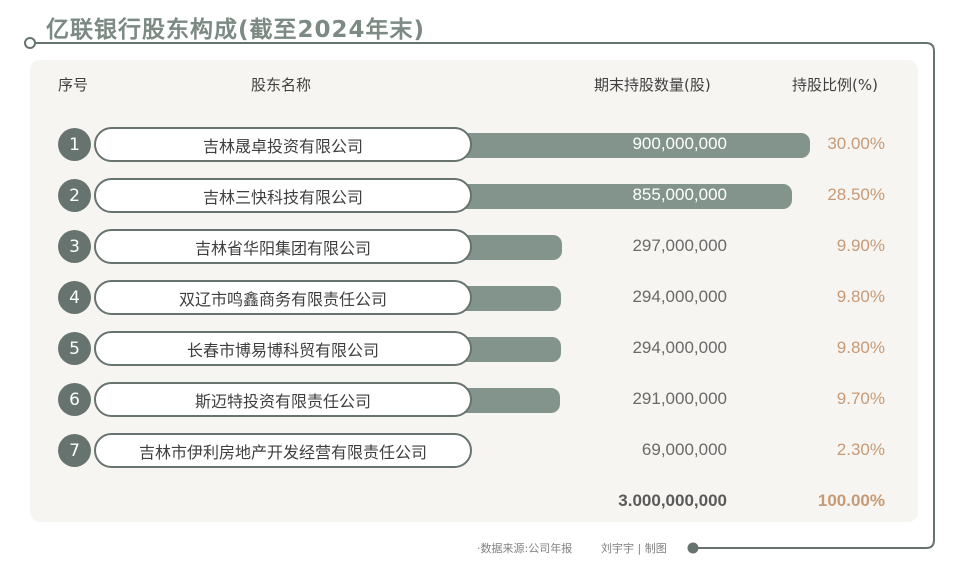  I want to click on table-row: 5 长春市博易博科贸有限公司 294,000,000 9.80%, so click(480, 349).